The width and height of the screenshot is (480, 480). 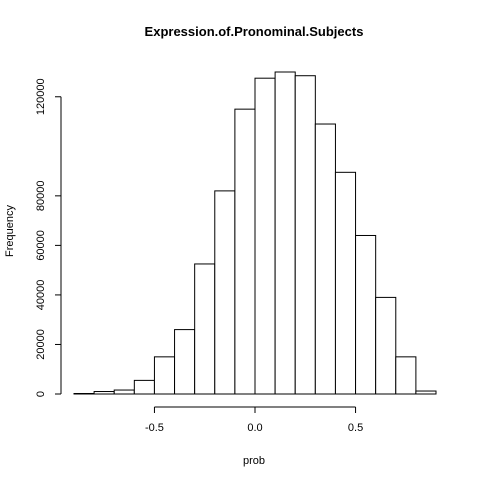 What do you see at coordinates (254, 428) in the screenshot?
I see `x-tick-label: 0.0` at bounding box center [254, 428].